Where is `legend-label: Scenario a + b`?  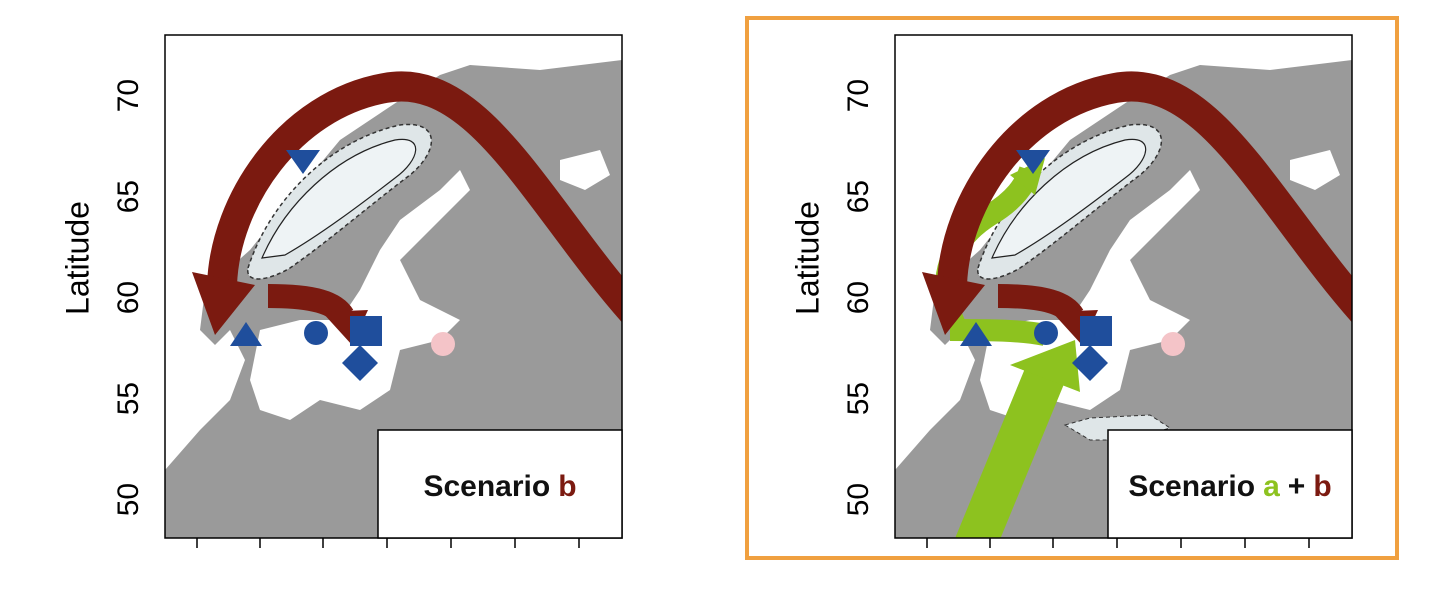 legend-label: Scenario a + b is located at coordinates (1229, 486).